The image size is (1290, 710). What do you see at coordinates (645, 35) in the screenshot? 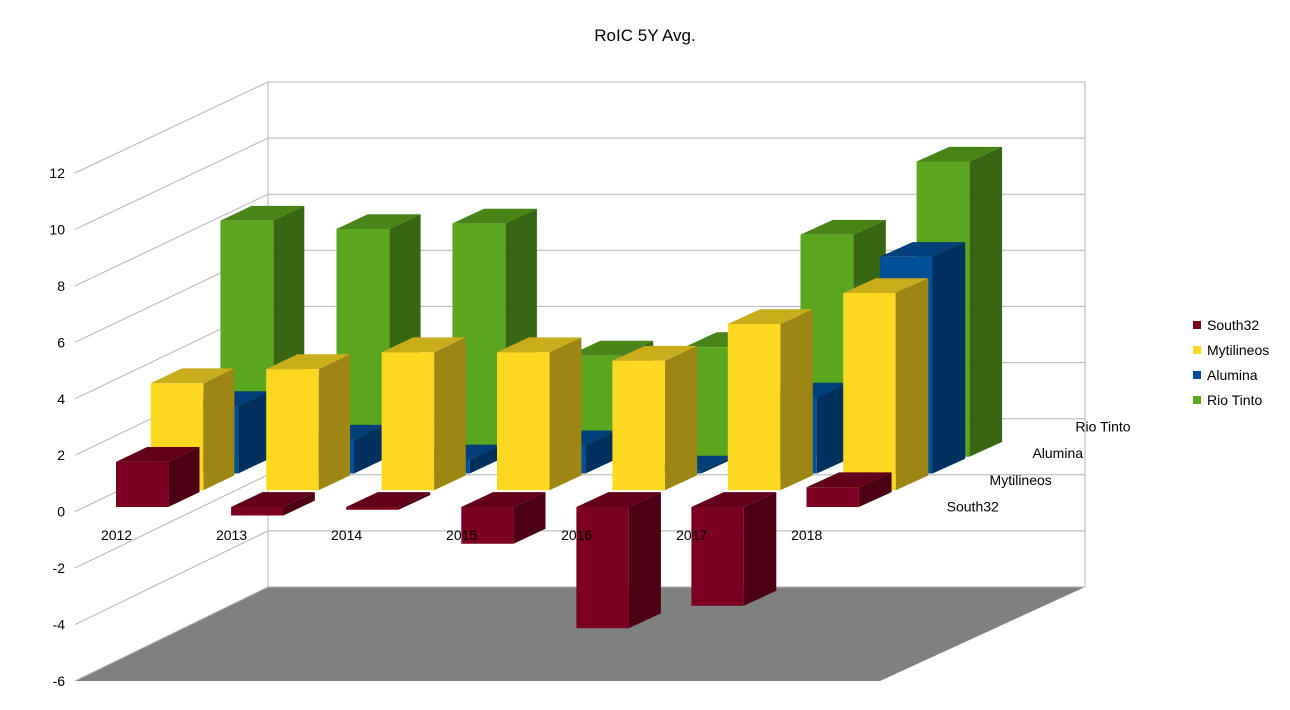
I see `chart-title: RoIC 5Y Avg.` at bounding box center [645, 35].